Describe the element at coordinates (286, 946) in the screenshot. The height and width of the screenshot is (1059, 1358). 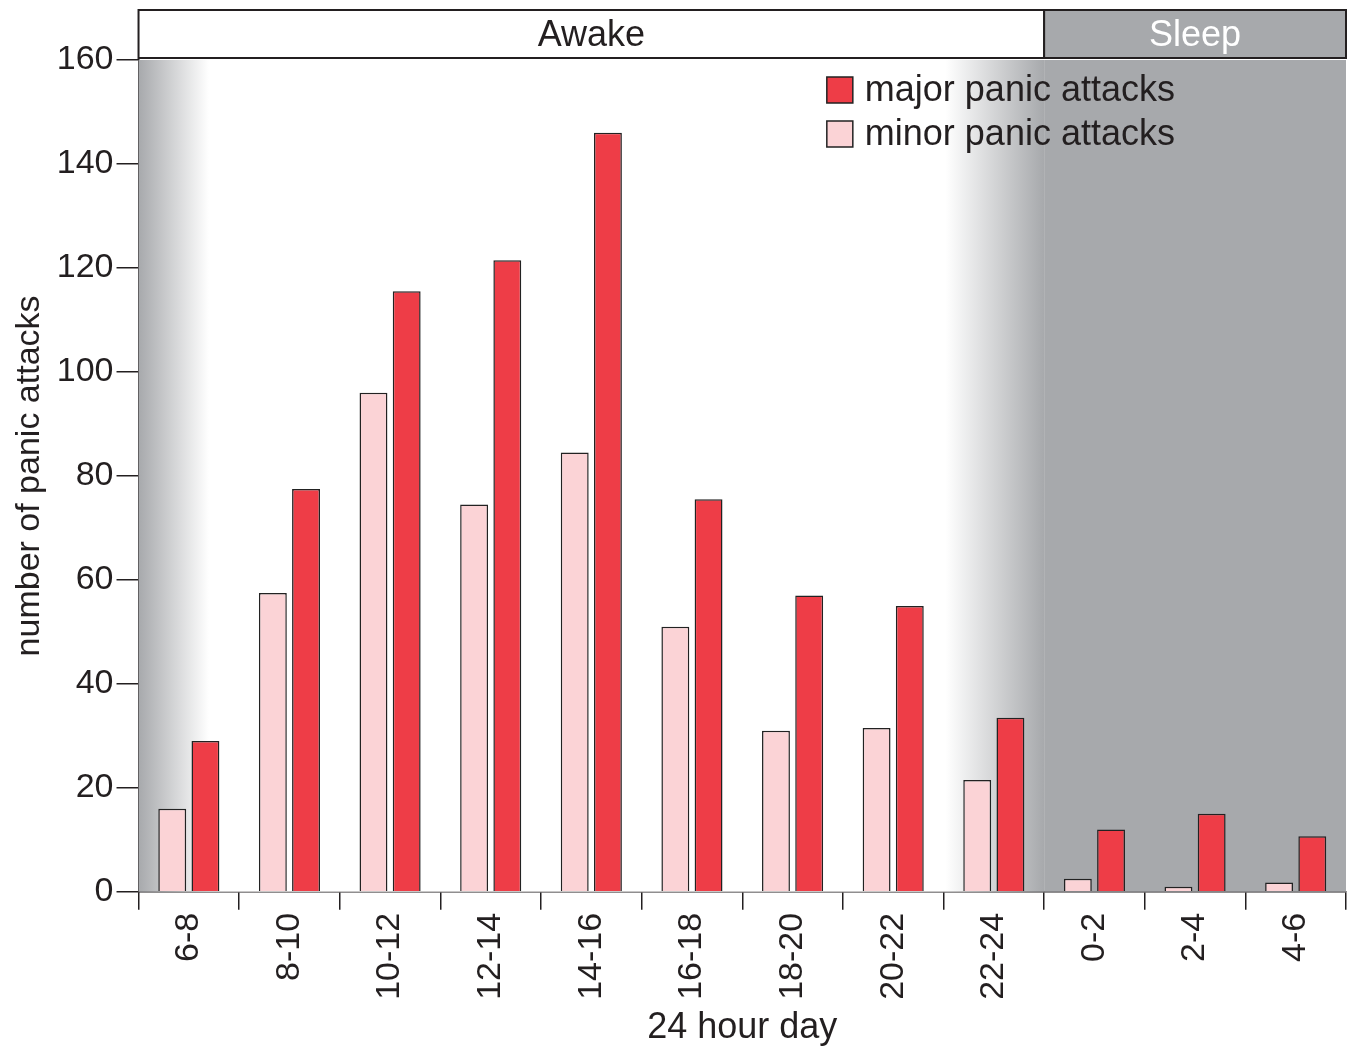
I see `x-tick-label: 8-10` at that location.